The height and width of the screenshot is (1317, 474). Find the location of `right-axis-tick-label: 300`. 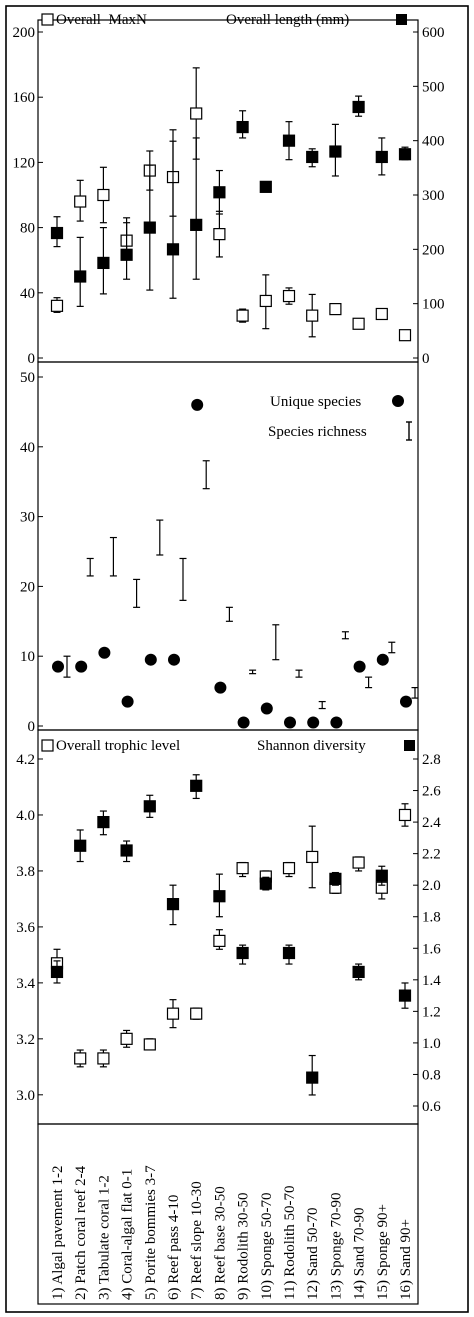

right-axis-tick-label: 300 is located at coordinates (433, 196).